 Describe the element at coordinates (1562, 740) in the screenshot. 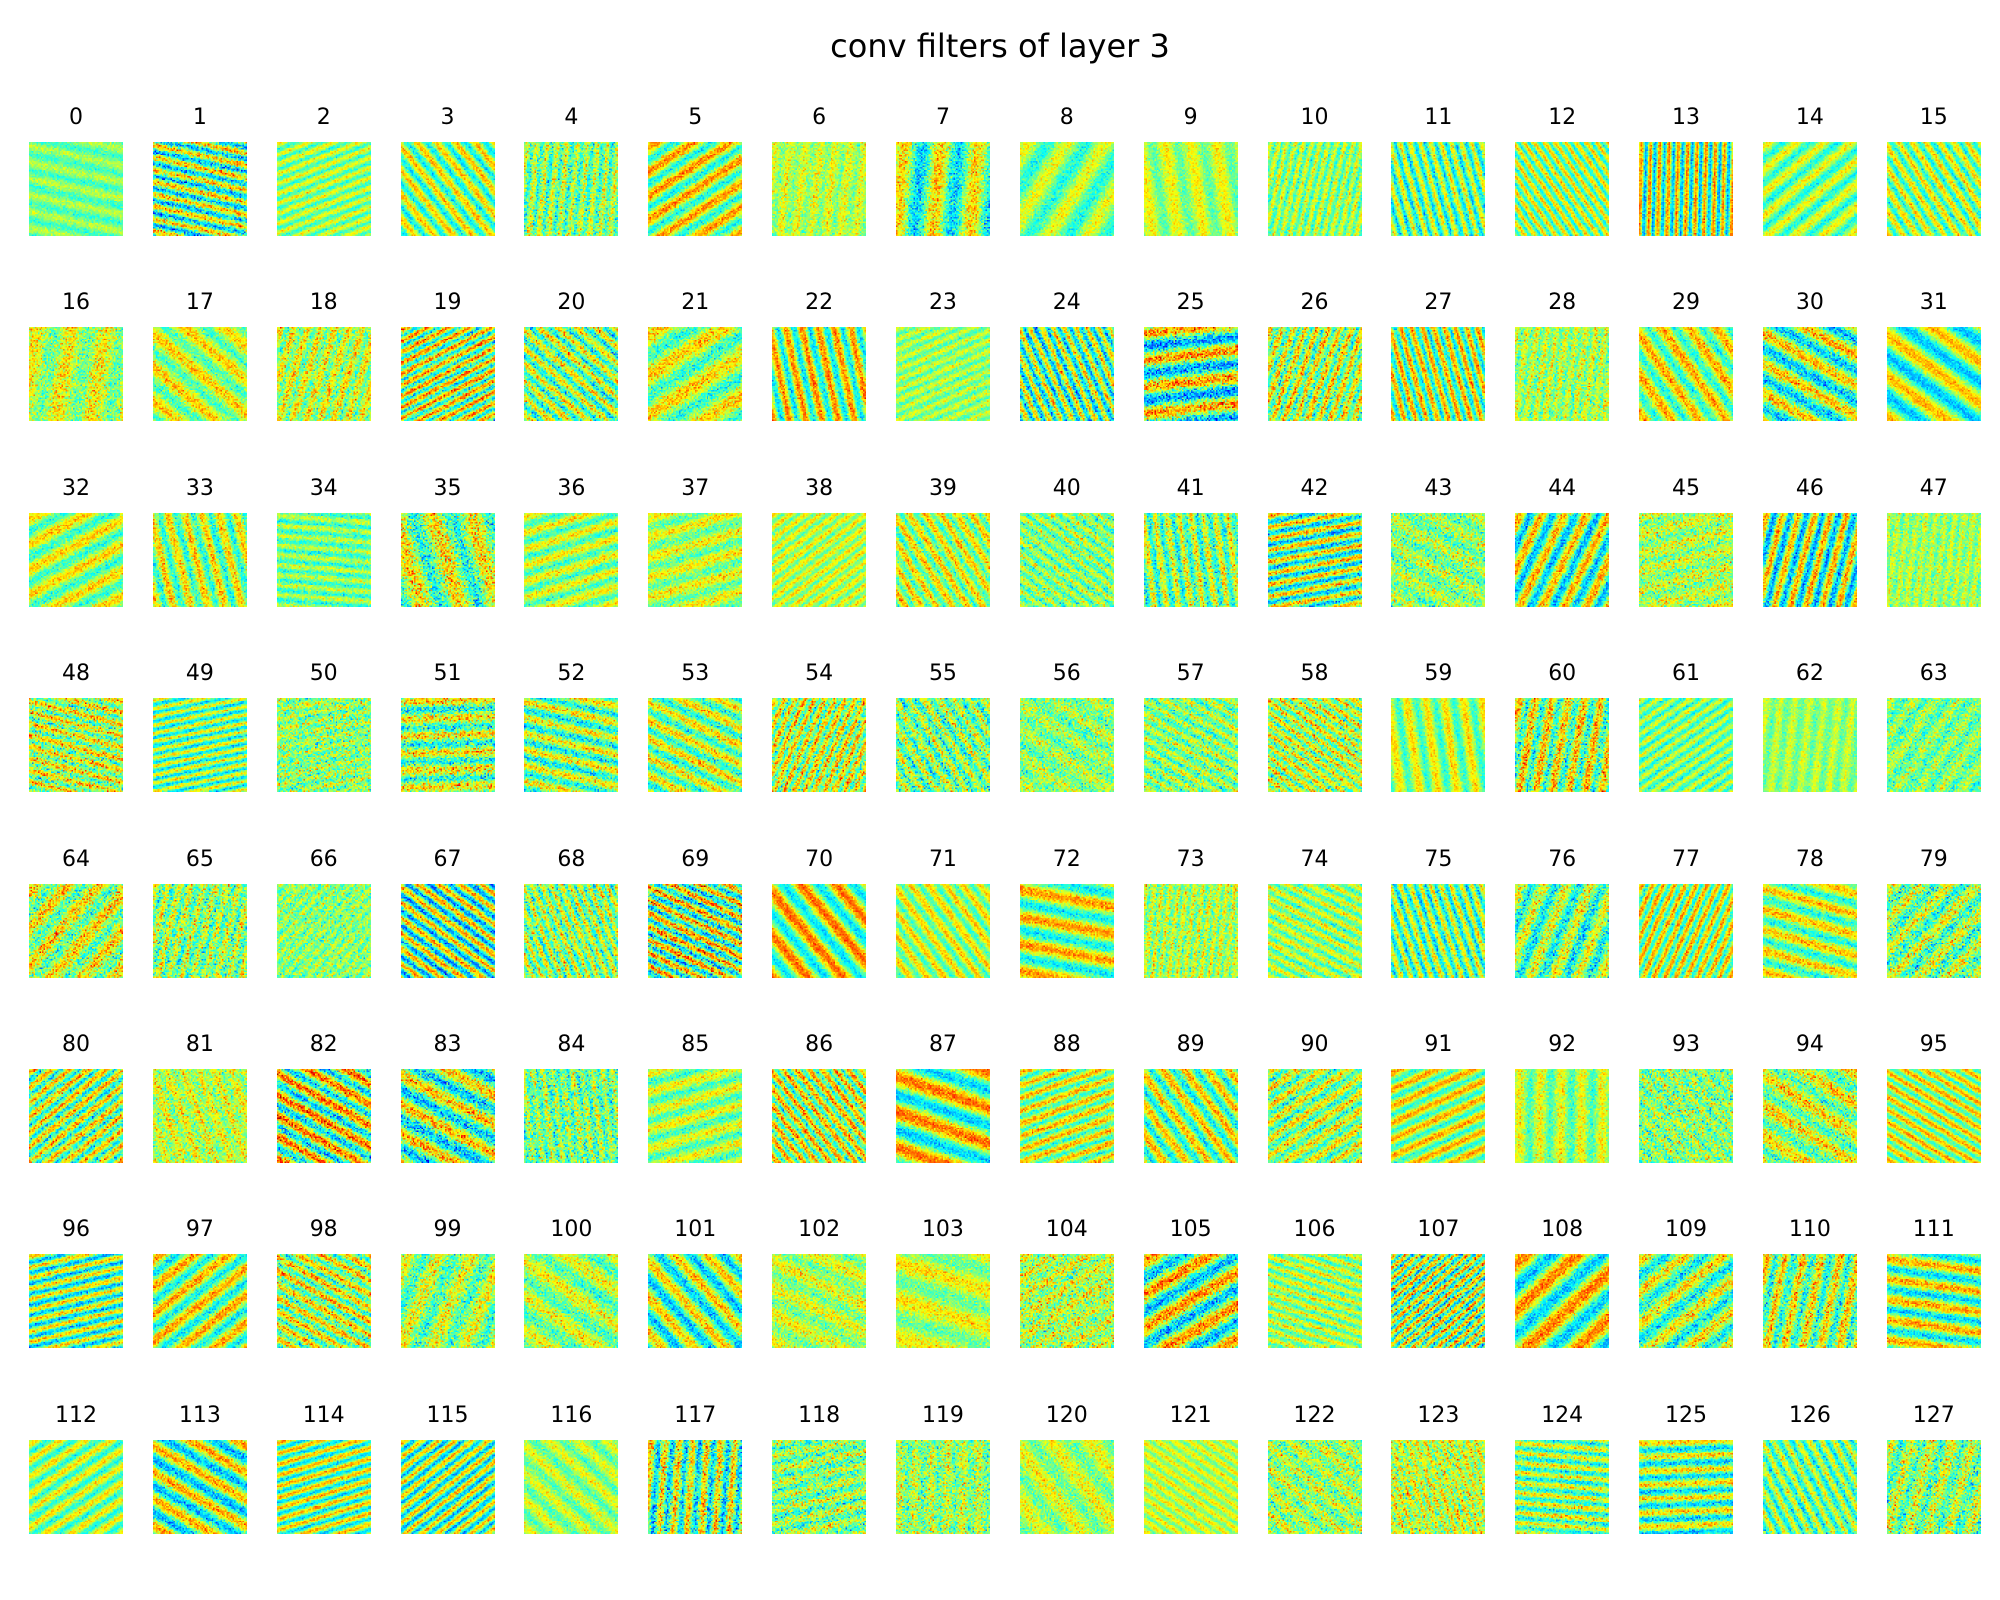

I see `filter-cell: 60` at that location.